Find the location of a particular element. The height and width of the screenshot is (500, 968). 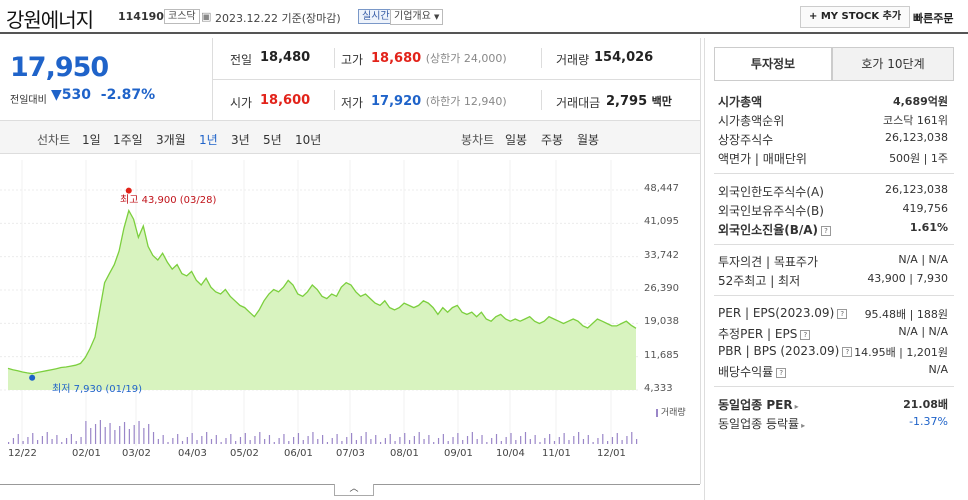

invest-row-label: 상장주식수 is located at coordinates (746, 140).